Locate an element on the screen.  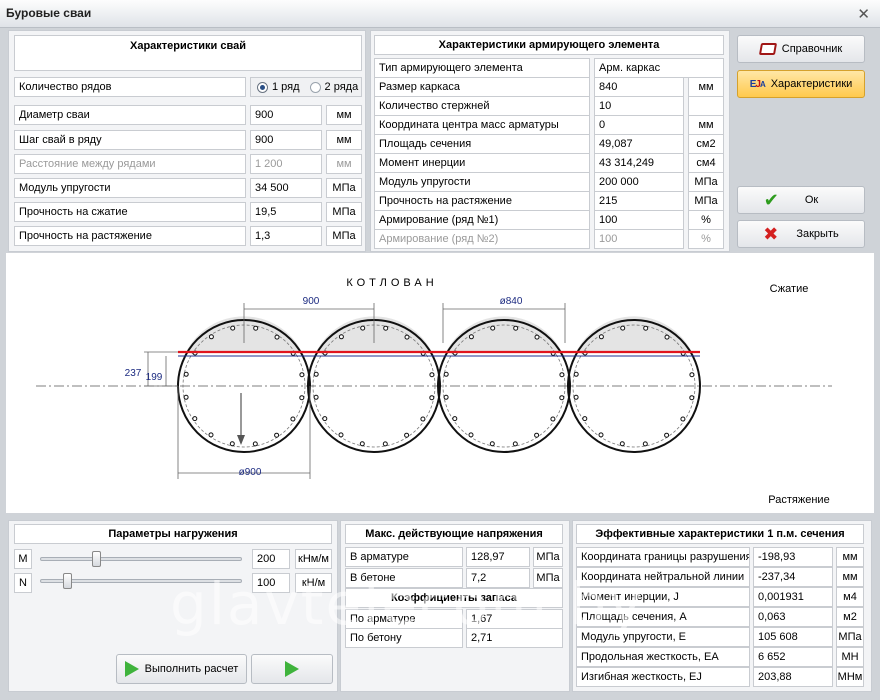
window-title: Буровые сваи is located at coordinates (49, 13).